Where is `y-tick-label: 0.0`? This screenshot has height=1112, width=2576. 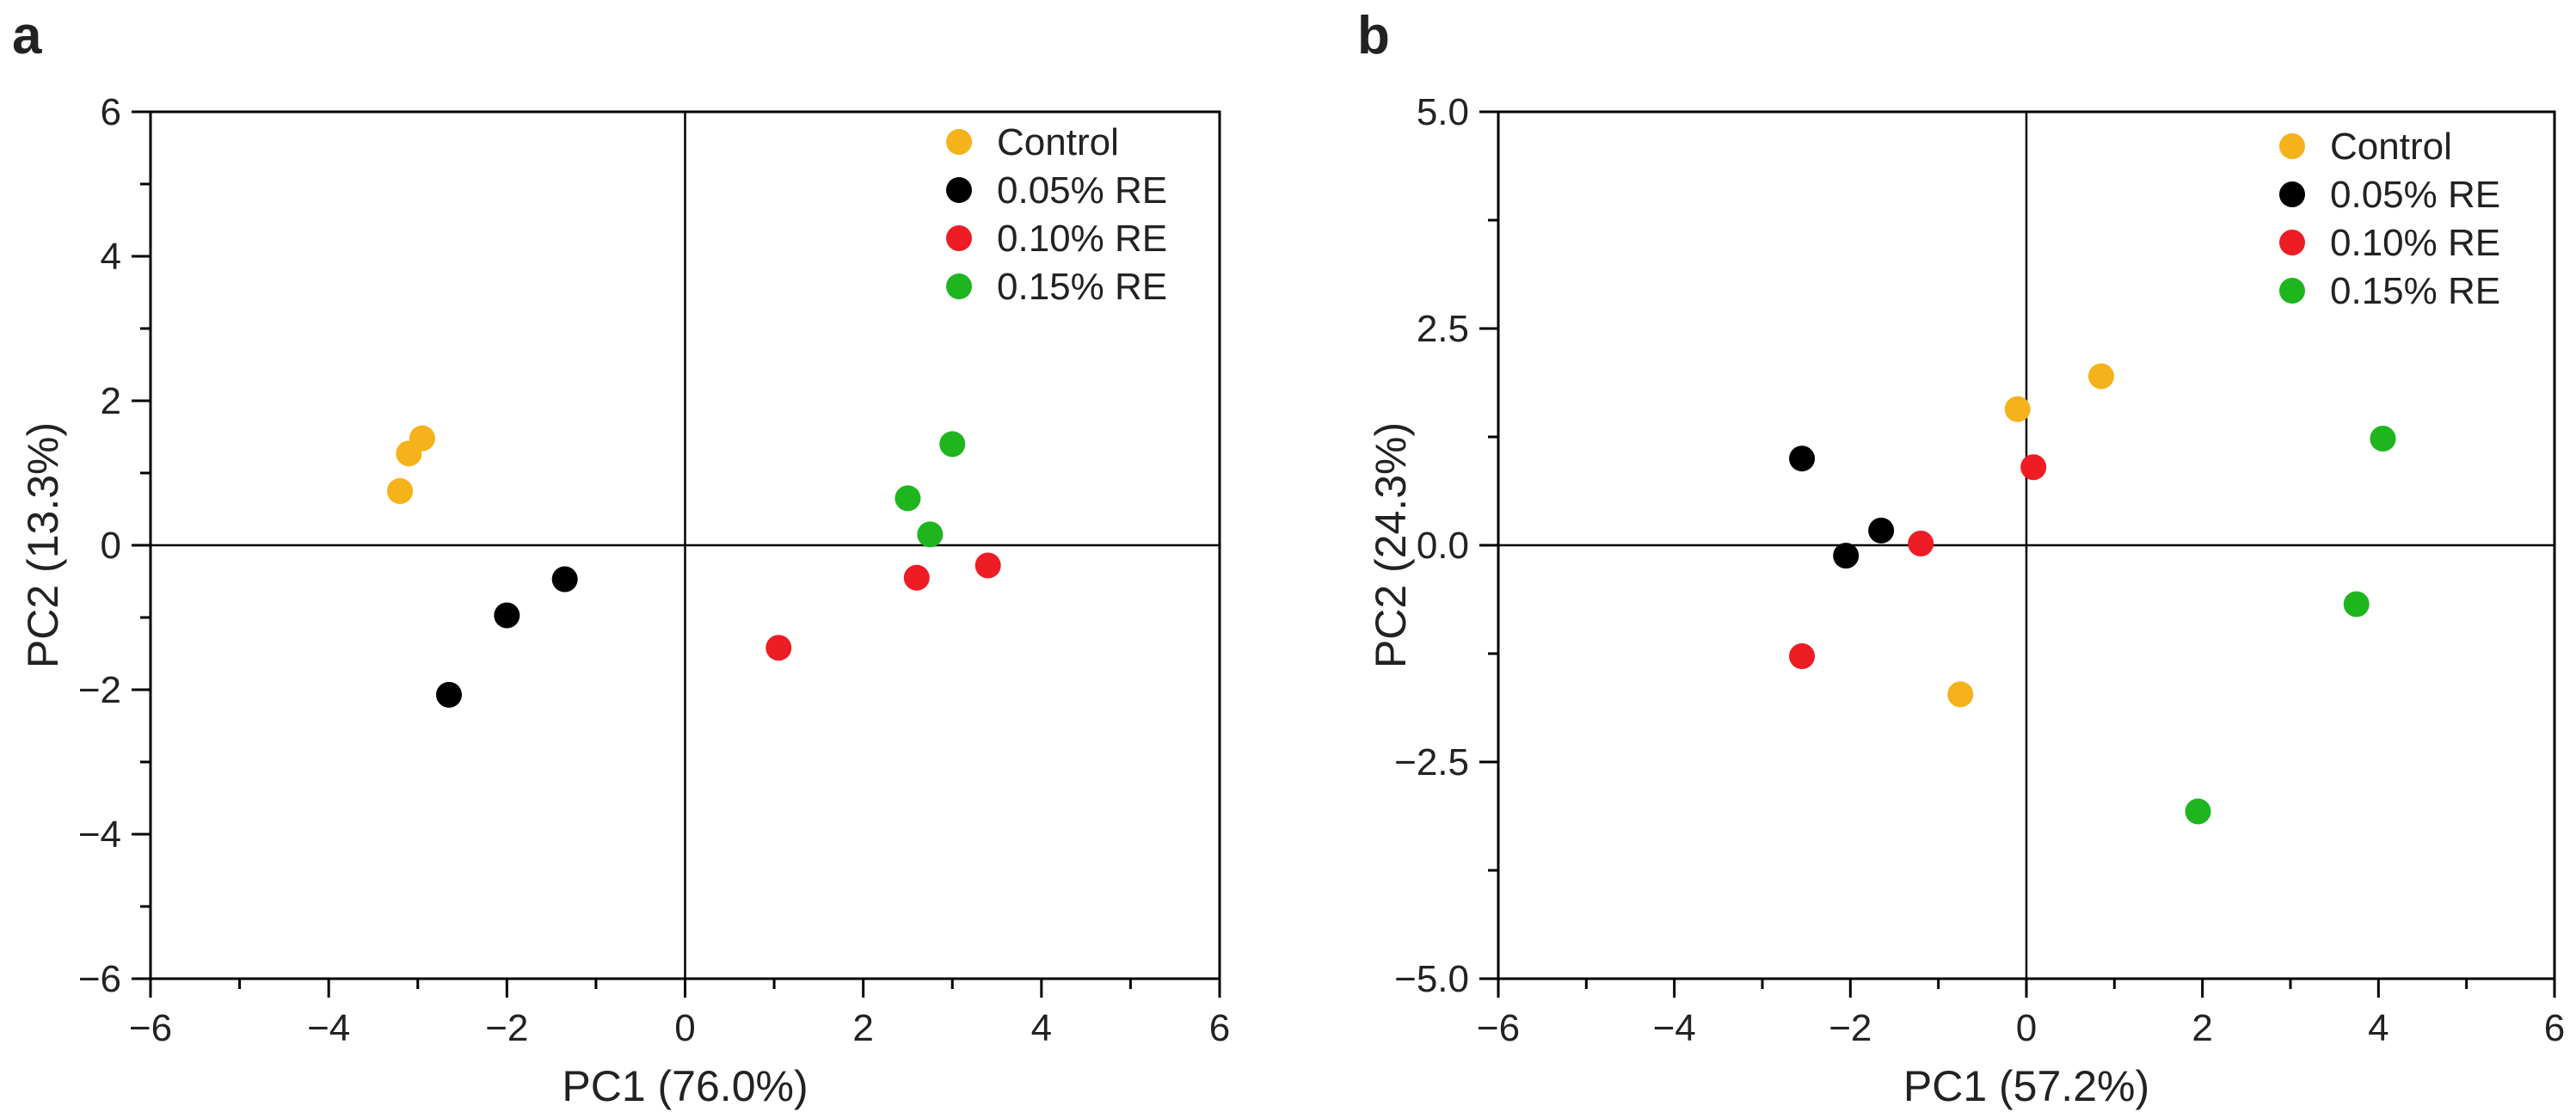 y-tick-label: 0.0 is located at coordinates (1443, 546).